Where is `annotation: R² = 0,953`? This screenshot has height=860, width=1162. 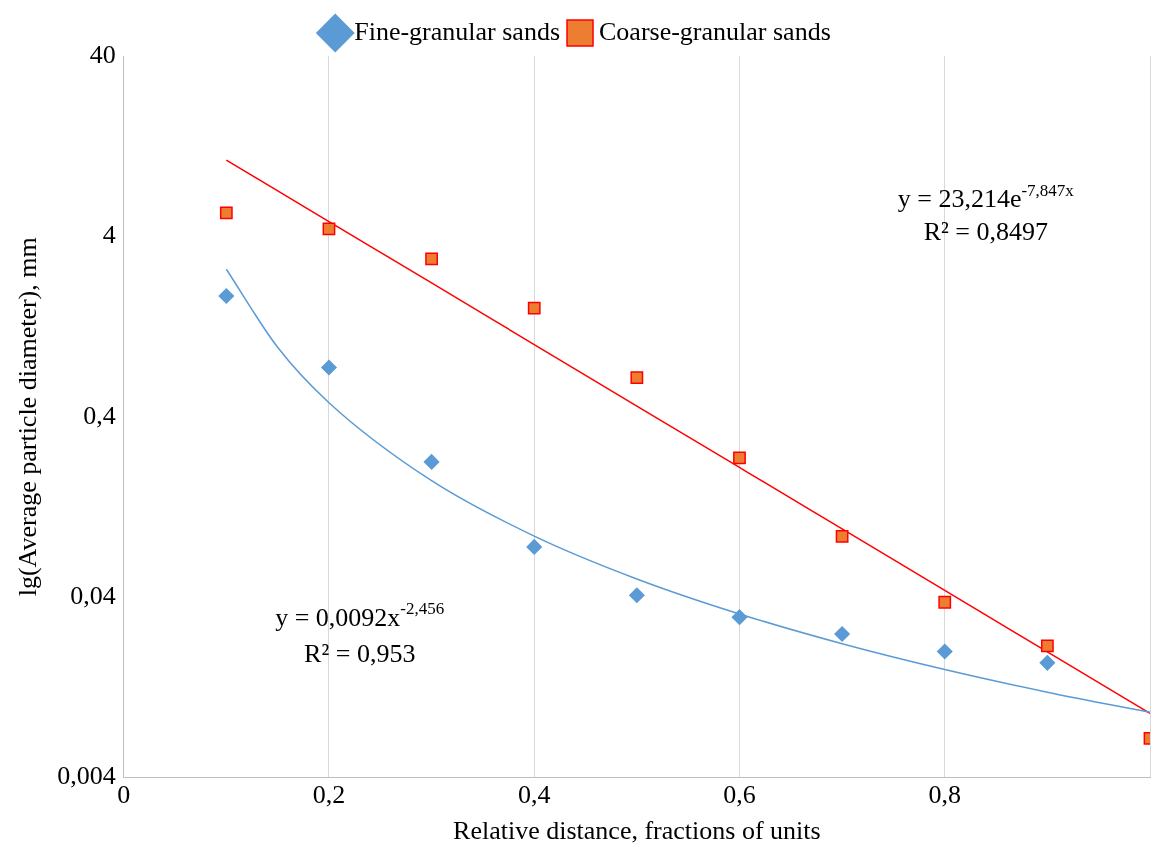
annotation: R² = 0,953 is located at coordinates (360, 653).